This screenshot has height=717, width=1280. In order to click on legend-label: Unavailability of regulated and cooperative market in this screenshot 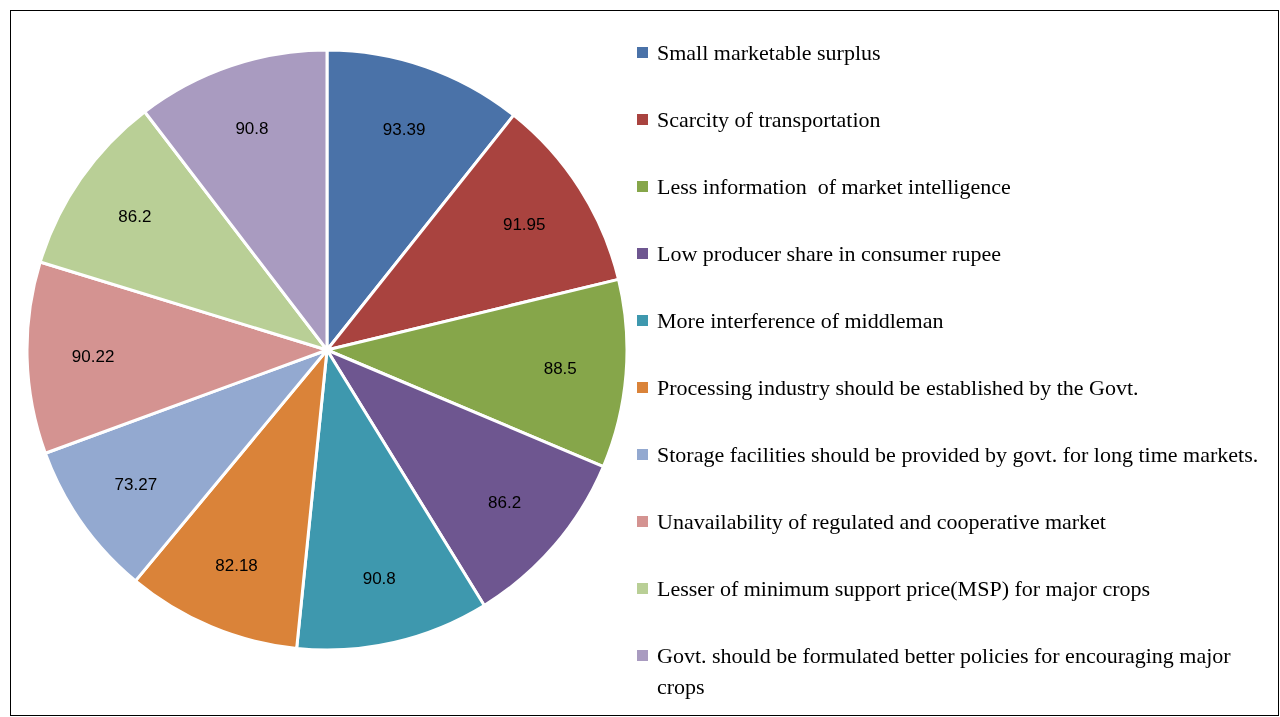, I will do `click(881, 521)`.